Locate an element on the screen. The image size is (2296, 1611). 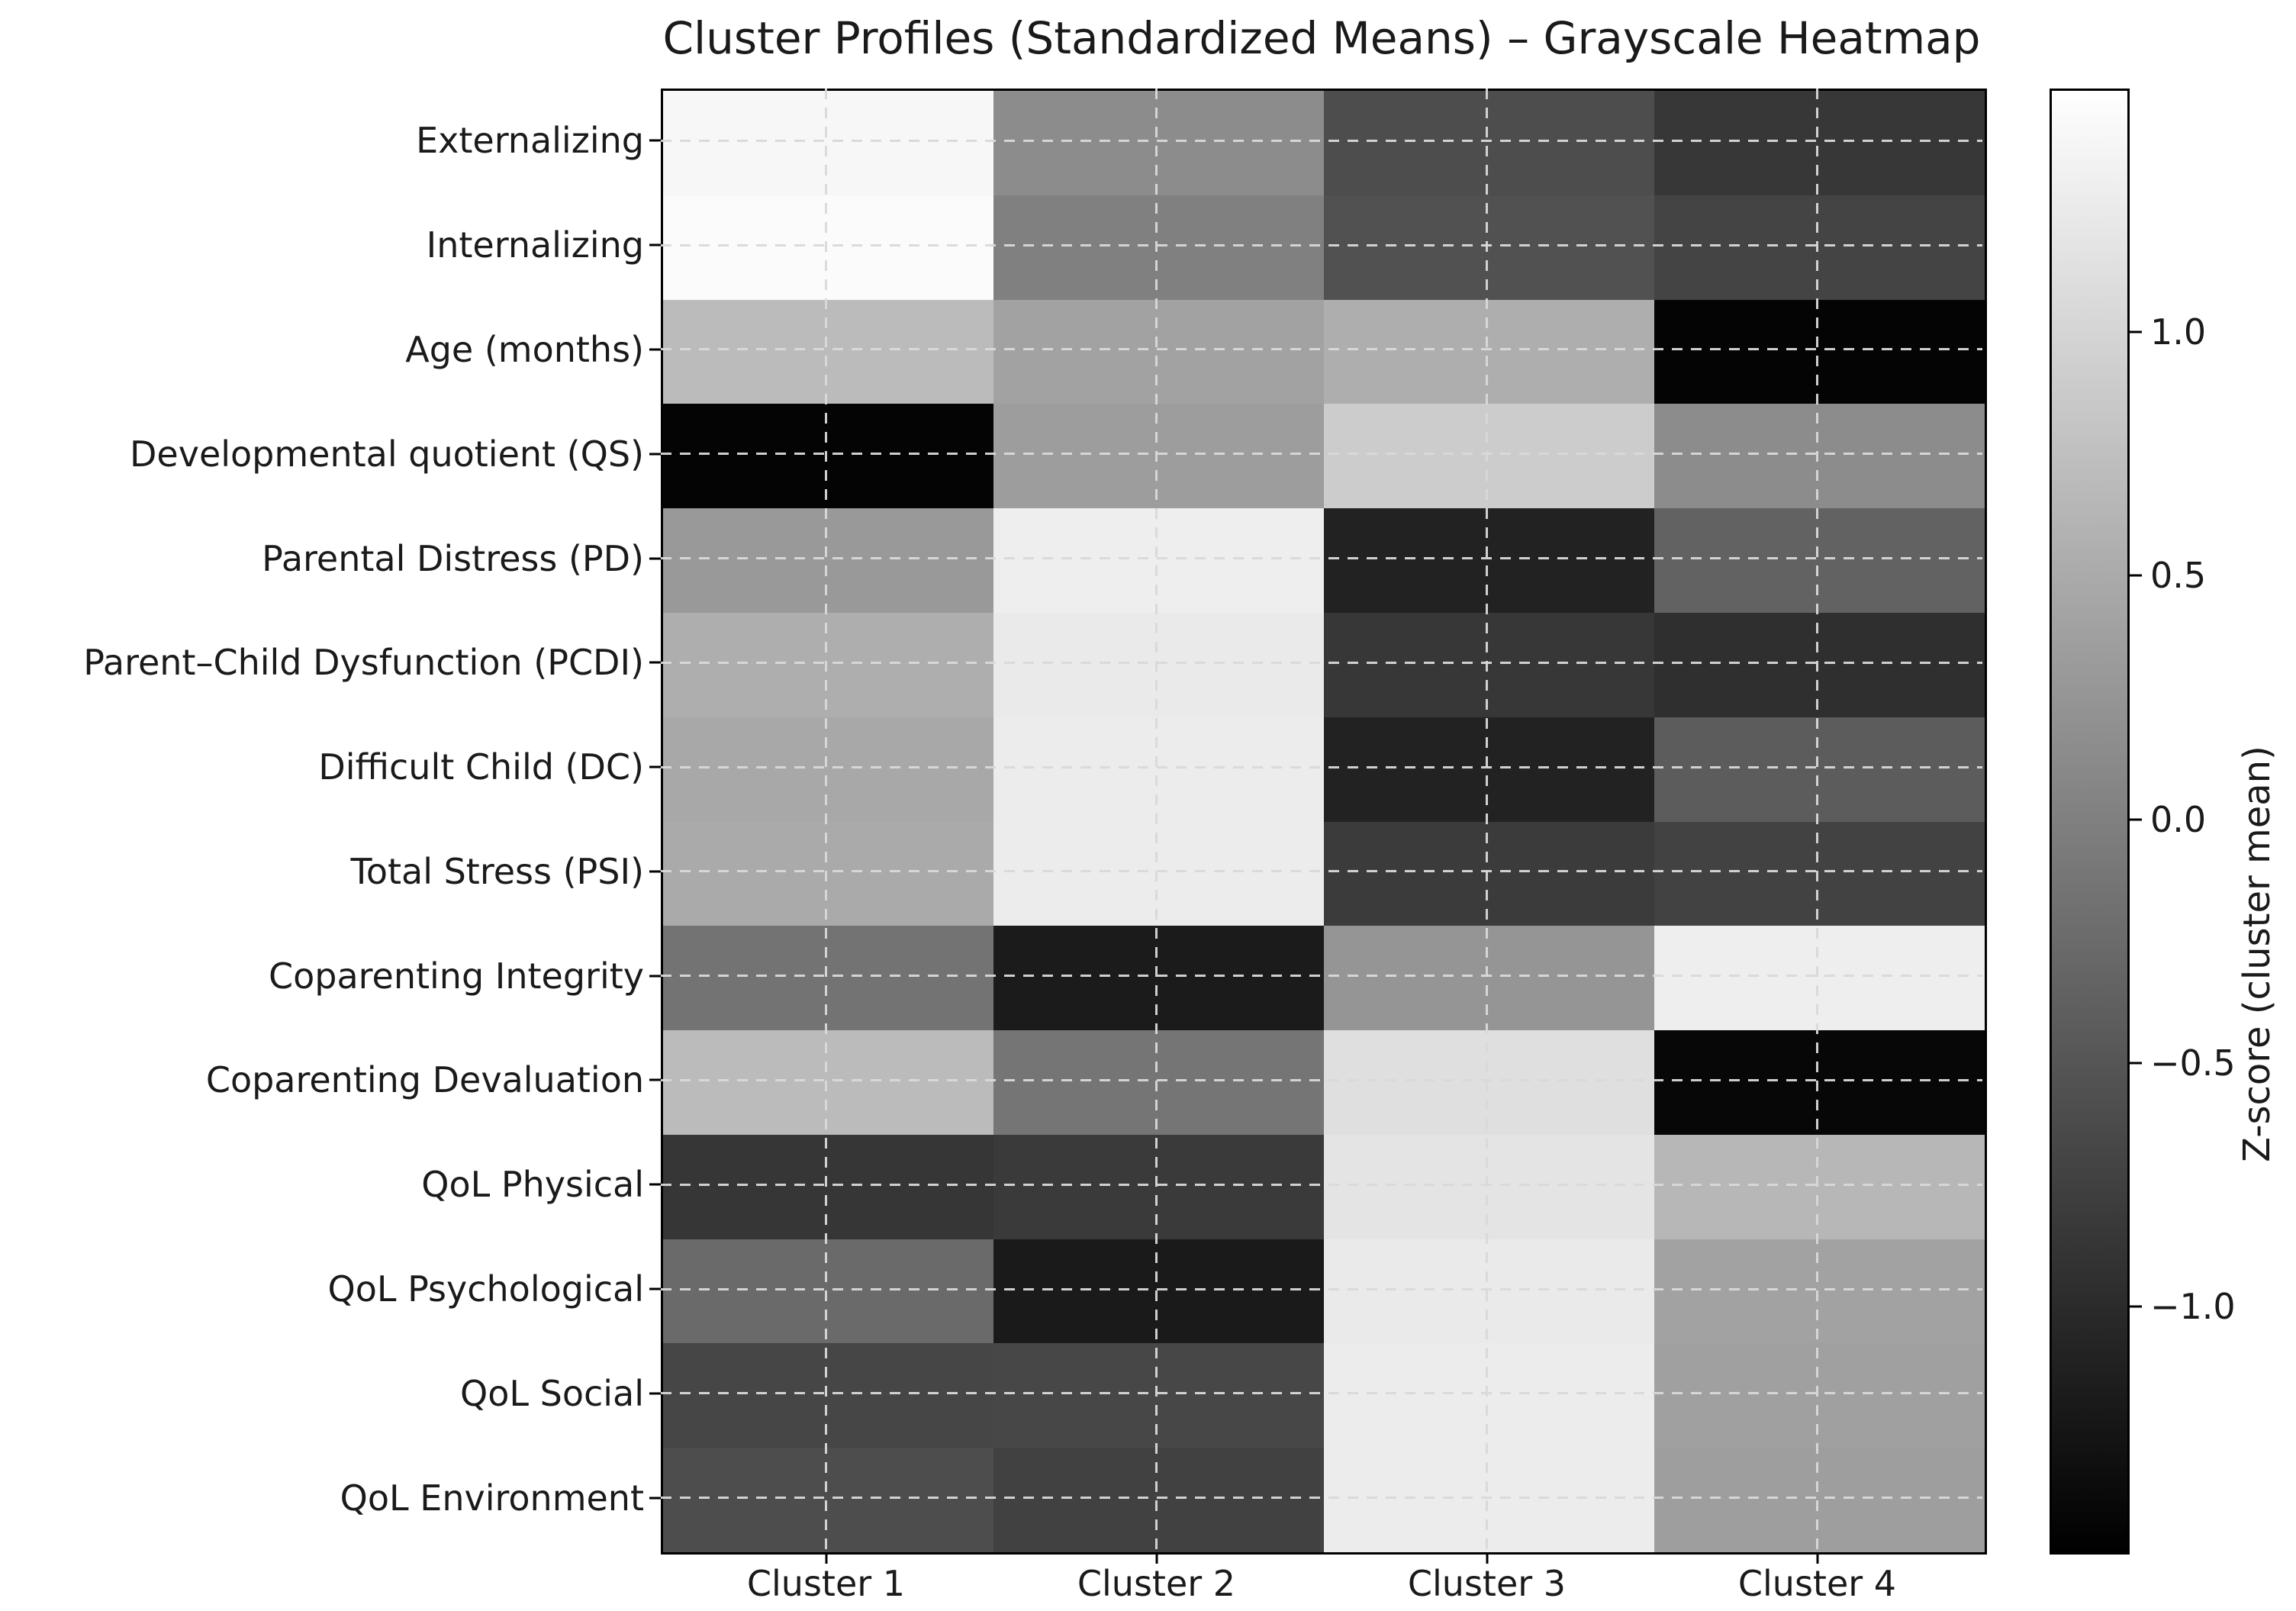
x-tick-label: Cluster 4 is located at coordinates (1817, 1583).